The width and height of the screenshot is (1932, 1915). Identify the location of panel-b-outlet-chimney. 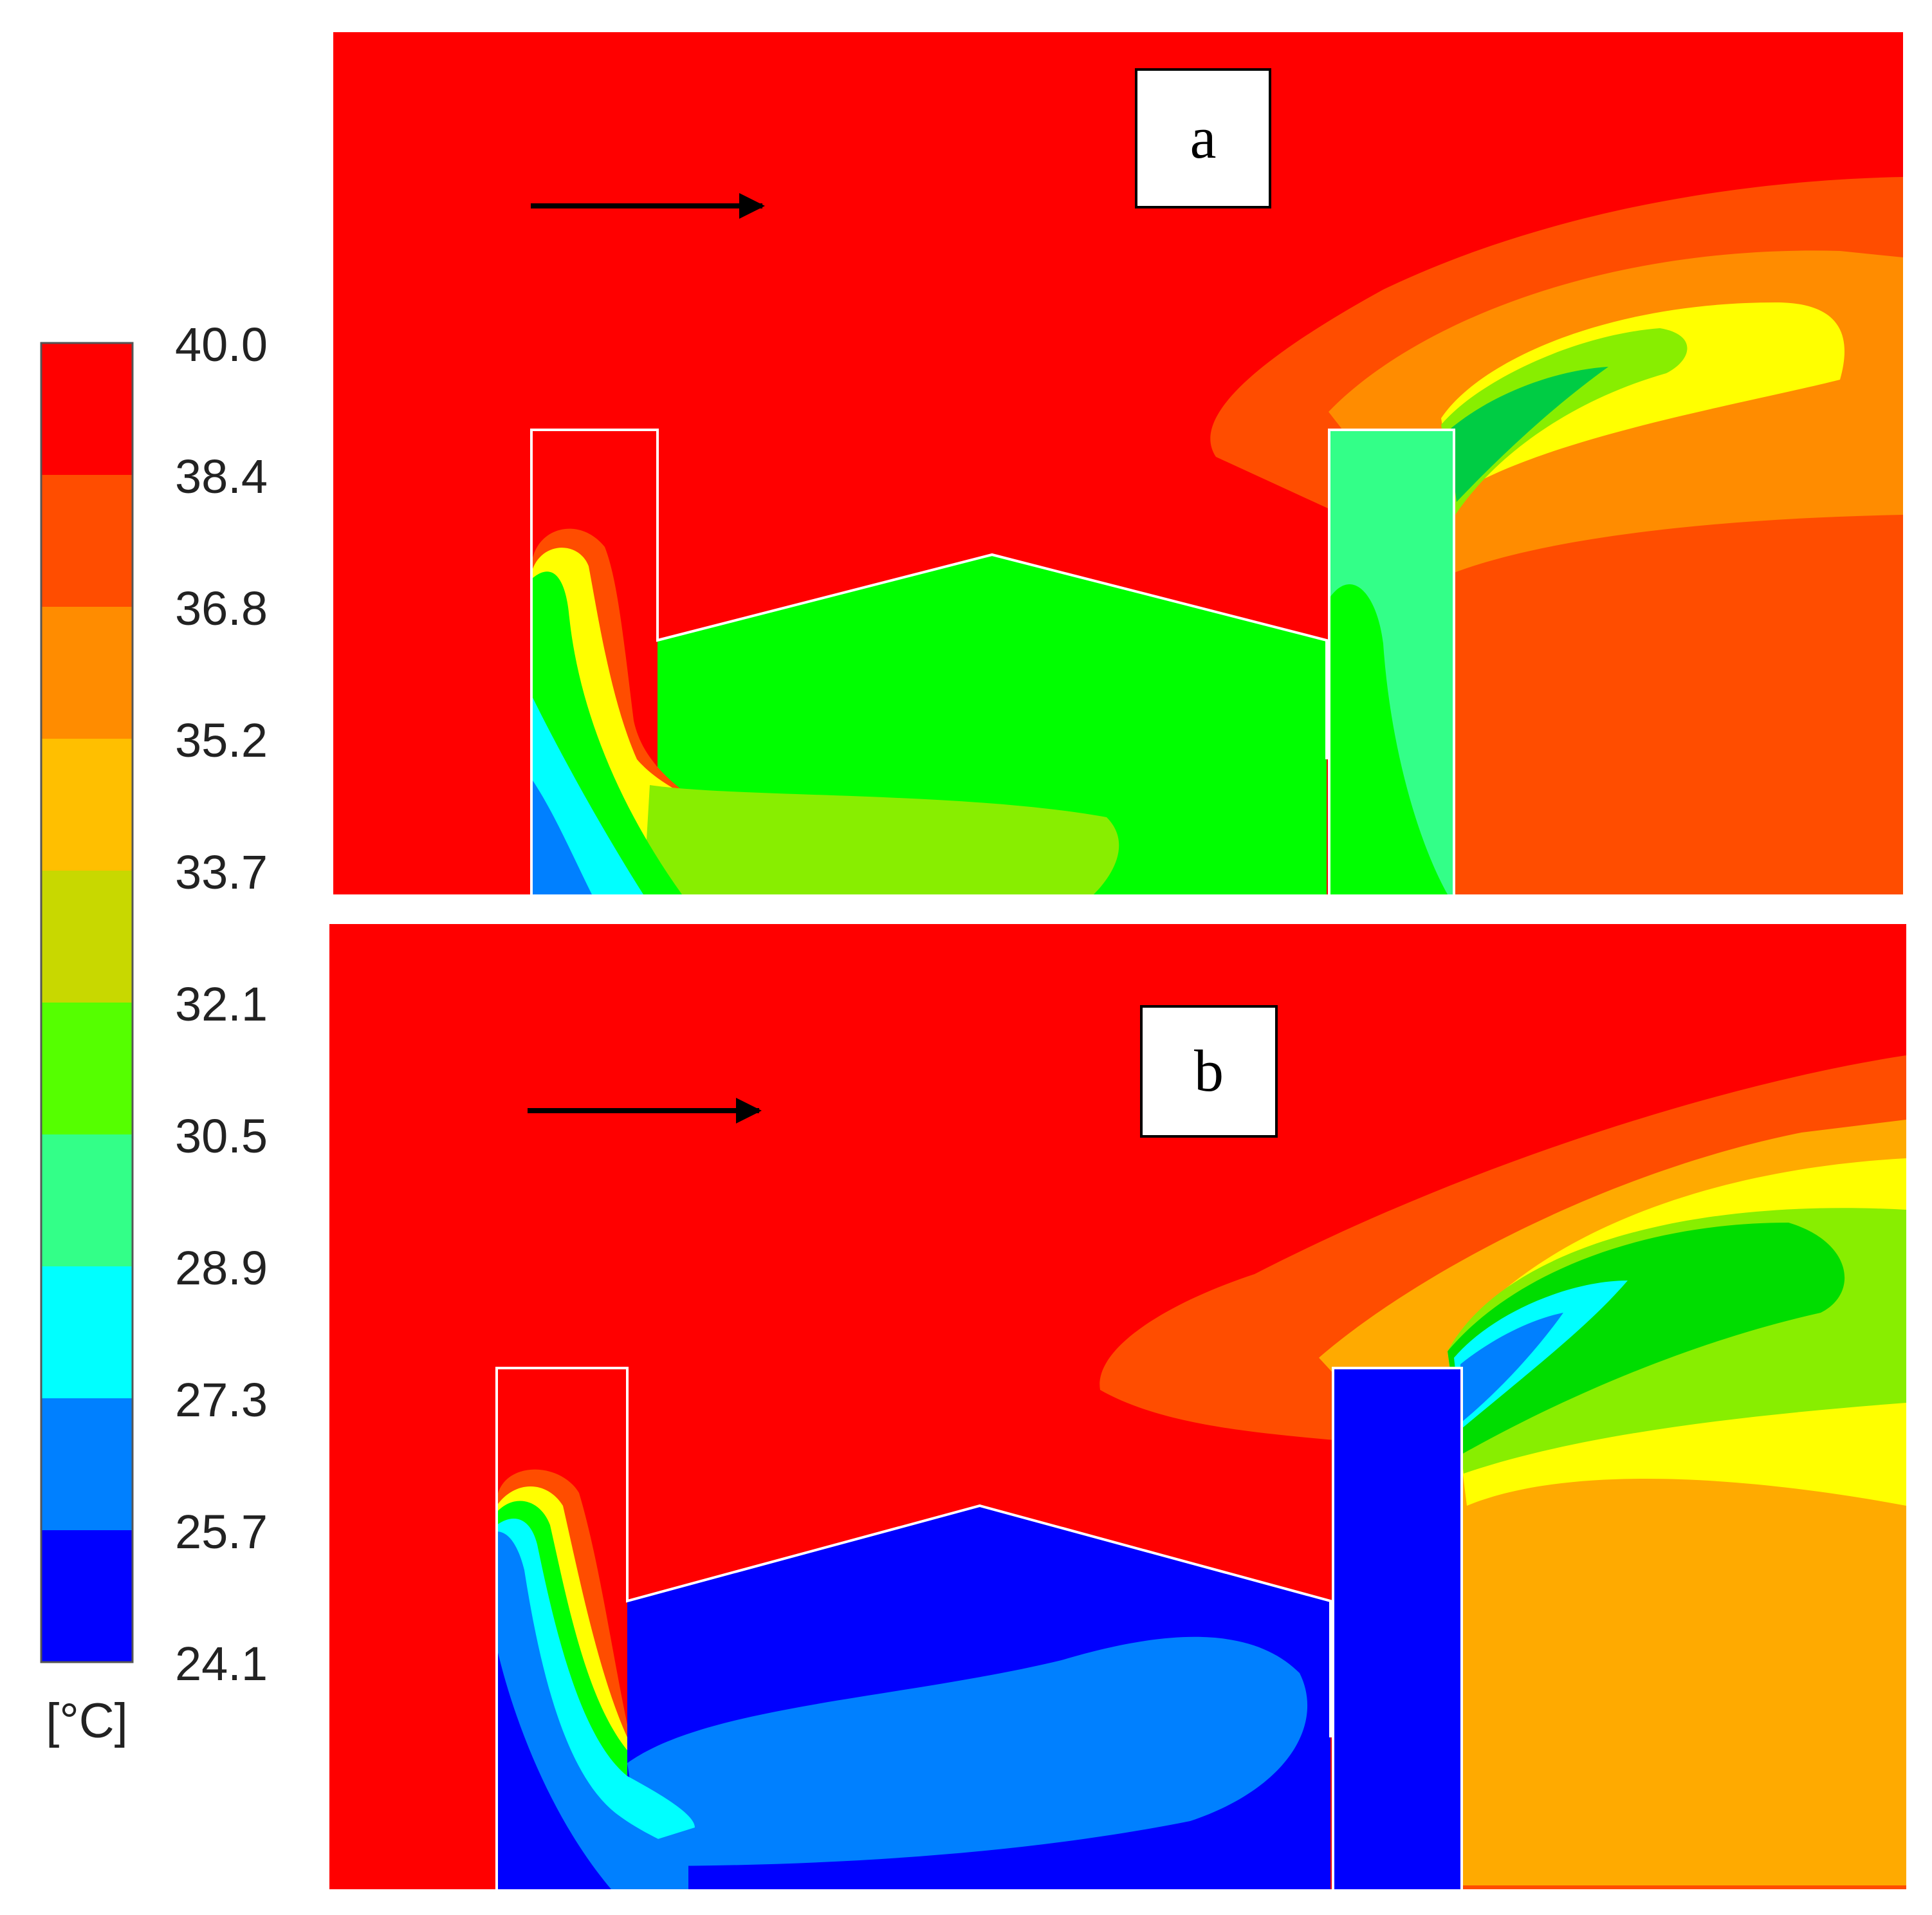
(1397, 1628).